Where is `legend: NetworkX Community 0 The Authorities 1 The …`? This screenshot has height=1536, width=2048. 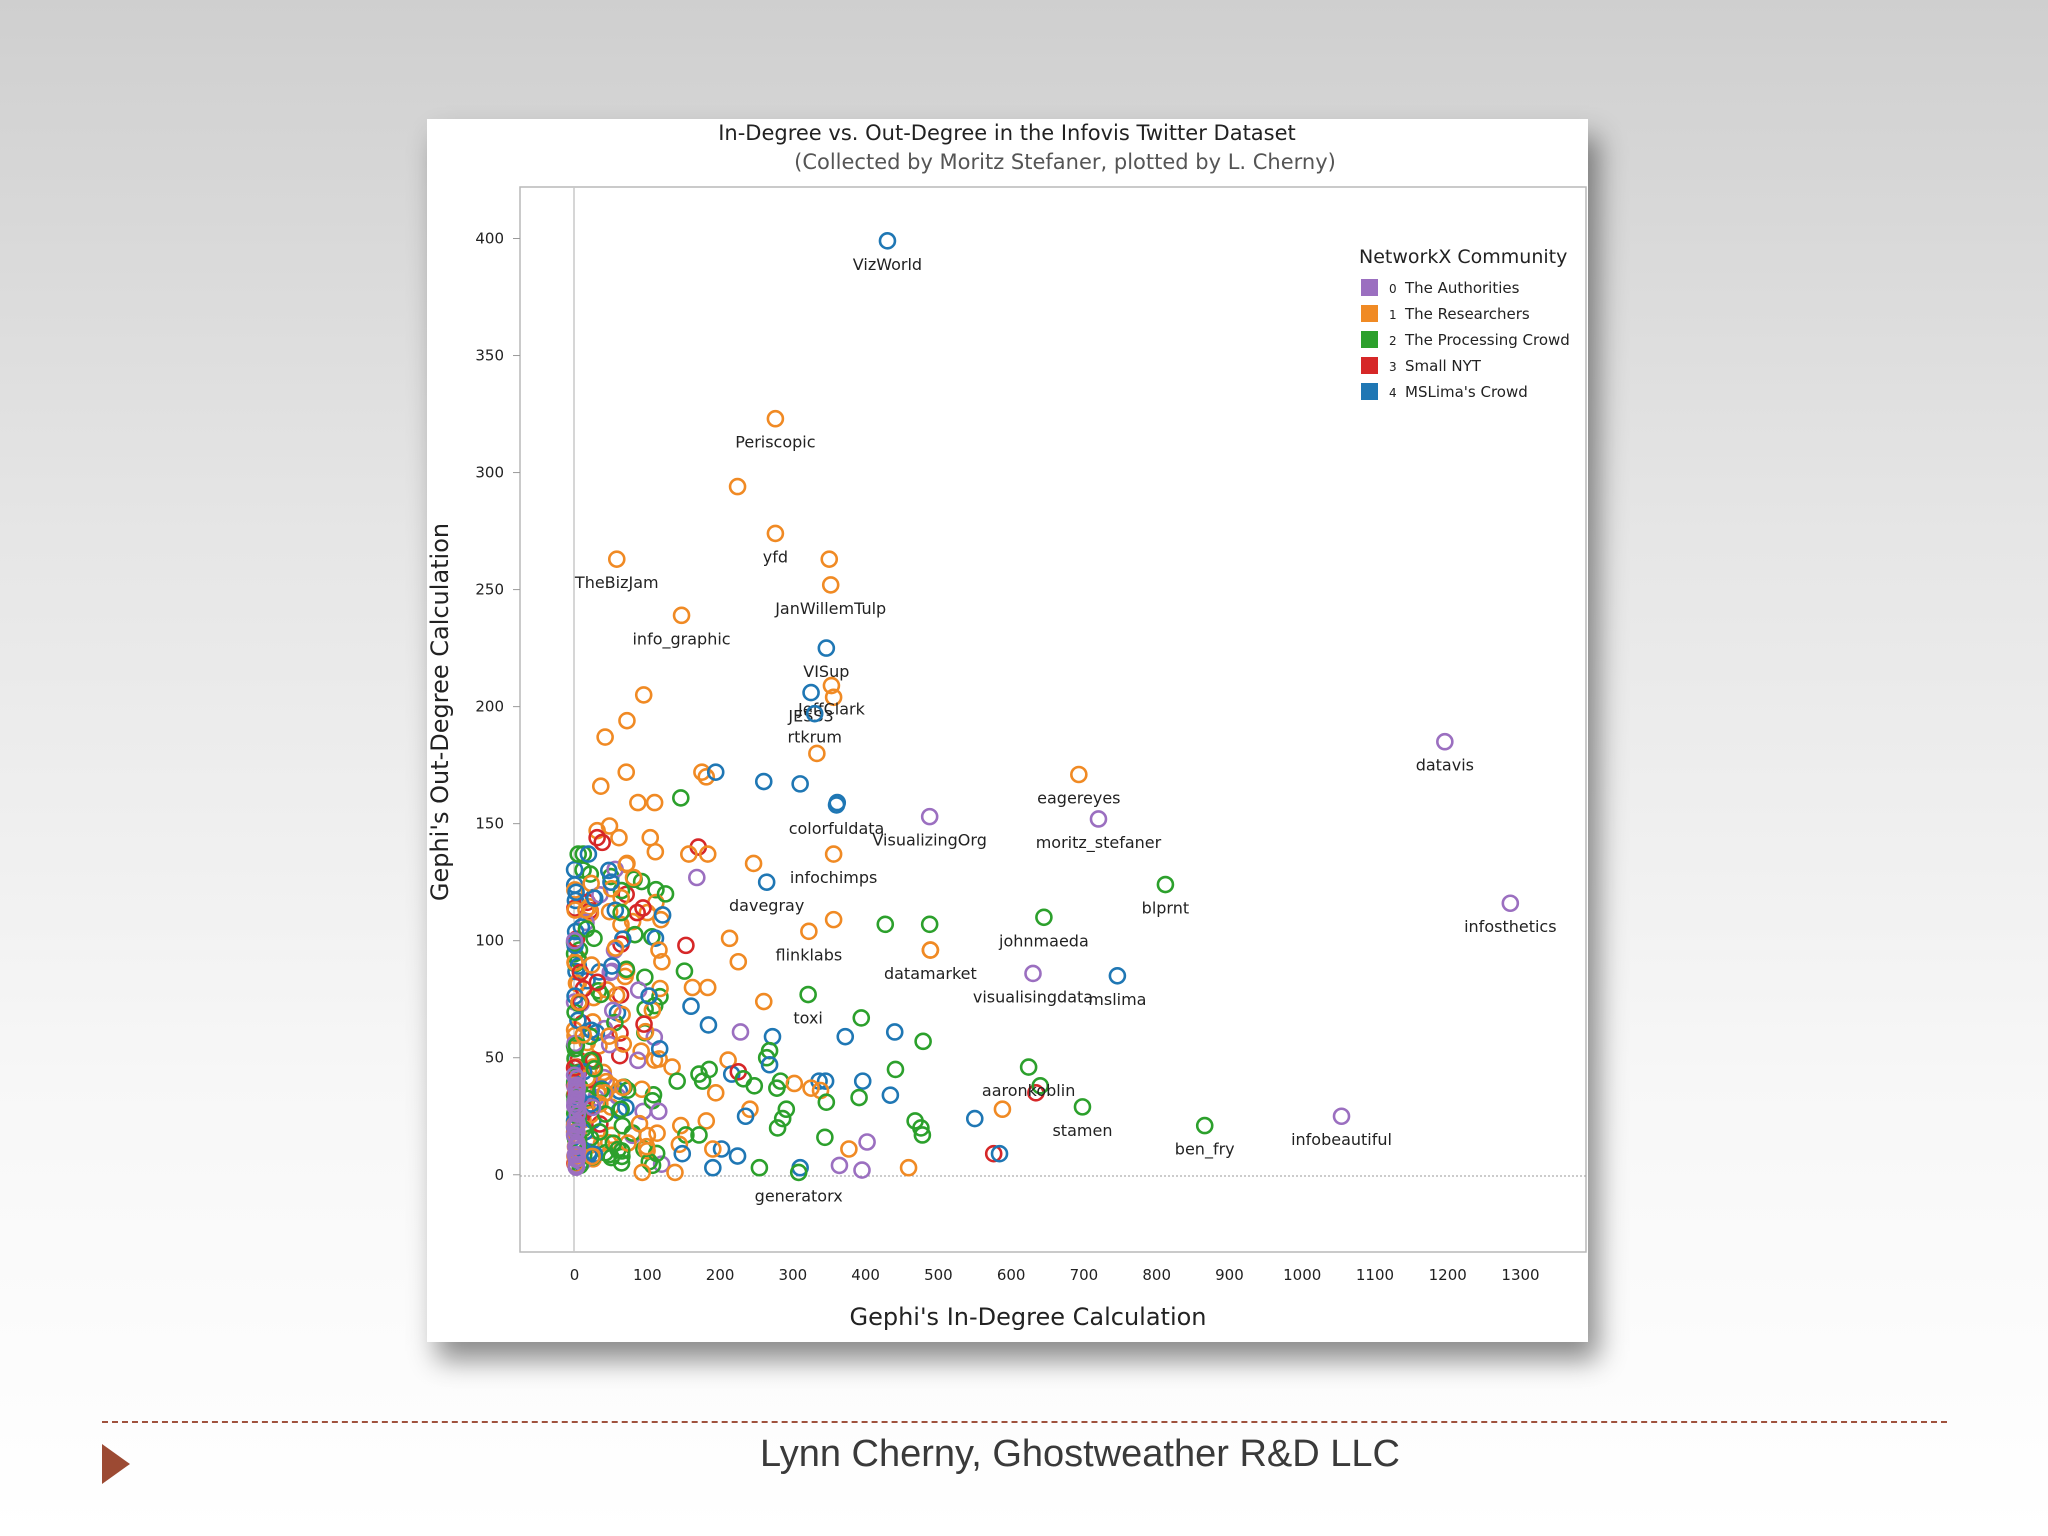 legend: NetworkX Community 0 The Authorities 1 The … is located at coordinates (1464, 323).